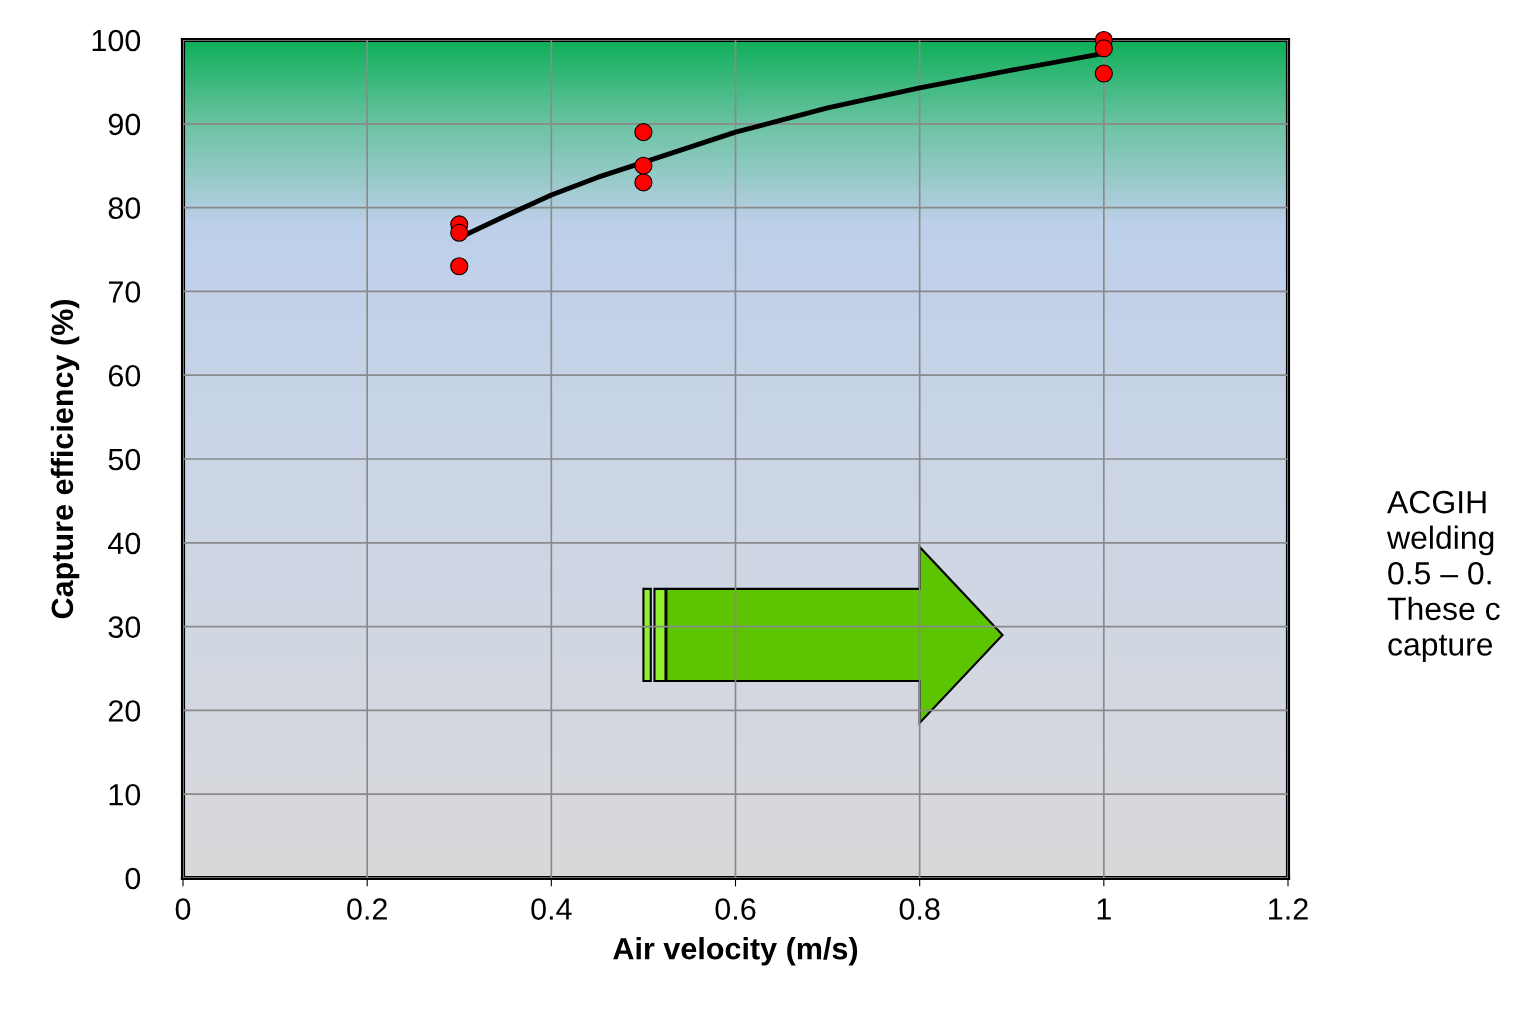  I want to click on y-tick-label: 60, so click(124, 375).